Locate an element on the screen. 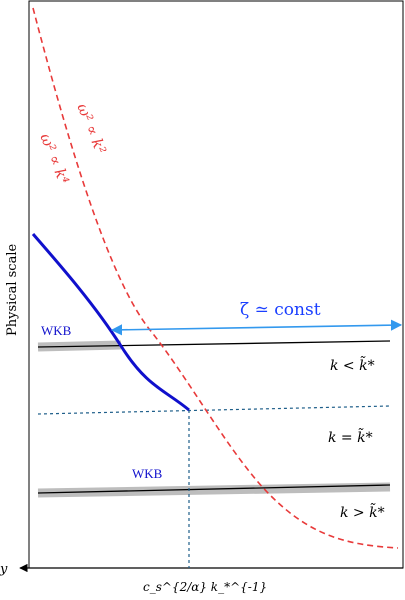 This screenshot has height=600, width=405. x-tick-label: c_s^{2/α} k_*^{-1} is located at coordinates (205, 587).